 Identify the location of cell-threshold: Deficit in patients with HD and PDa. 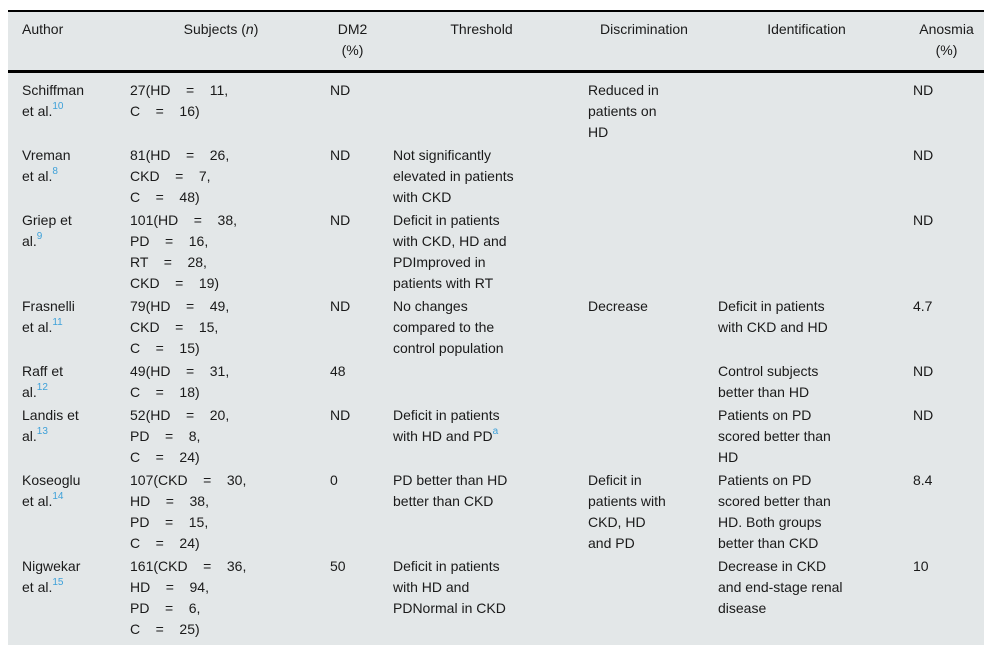
(476, 436).